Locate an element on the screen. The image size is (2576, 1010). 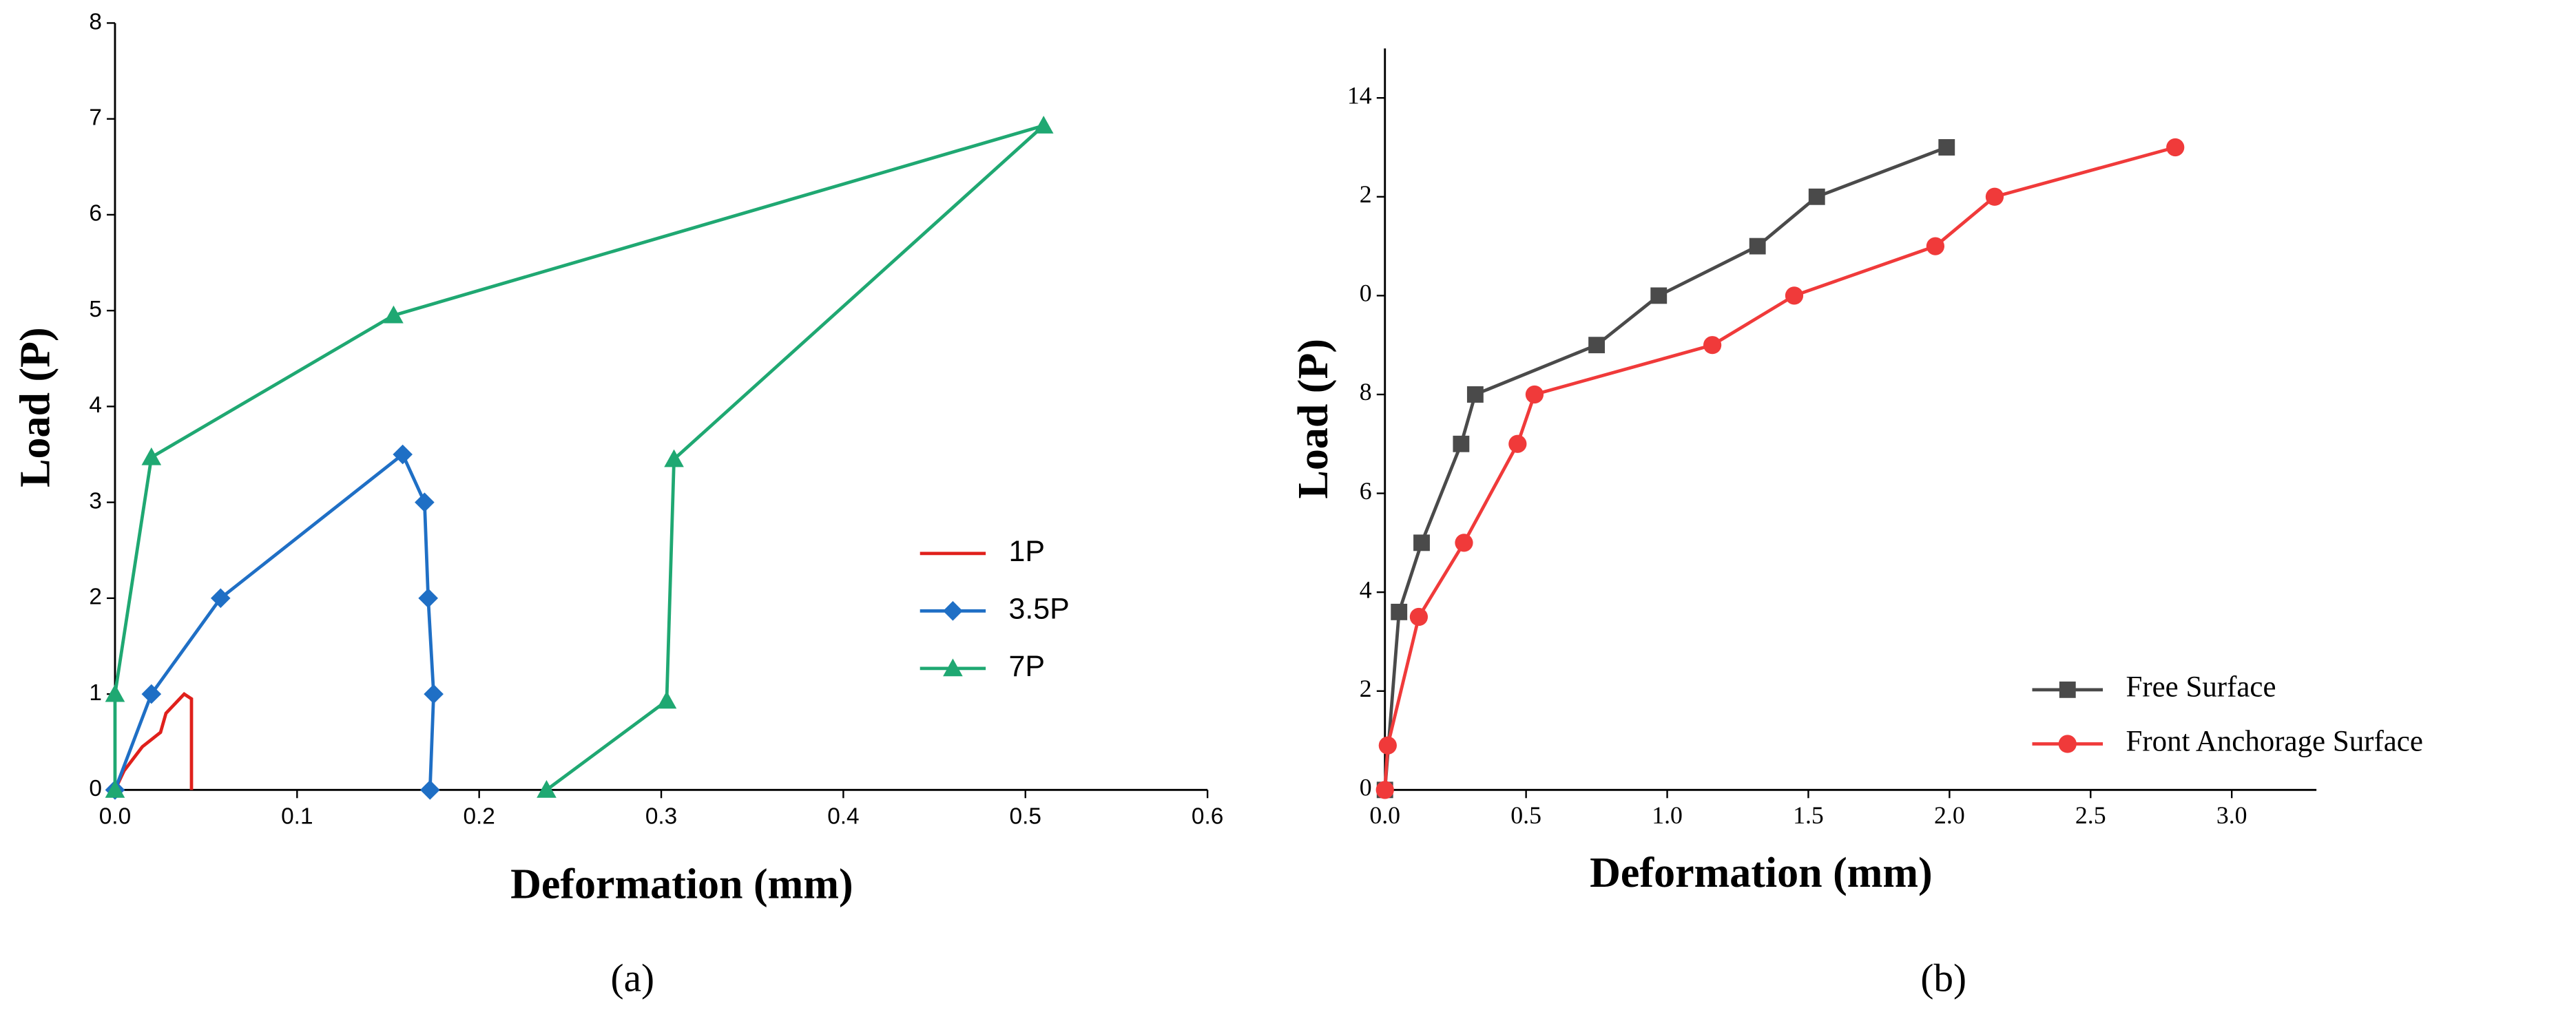
y-tick-label: 7 is located at coordinates (95, 117).